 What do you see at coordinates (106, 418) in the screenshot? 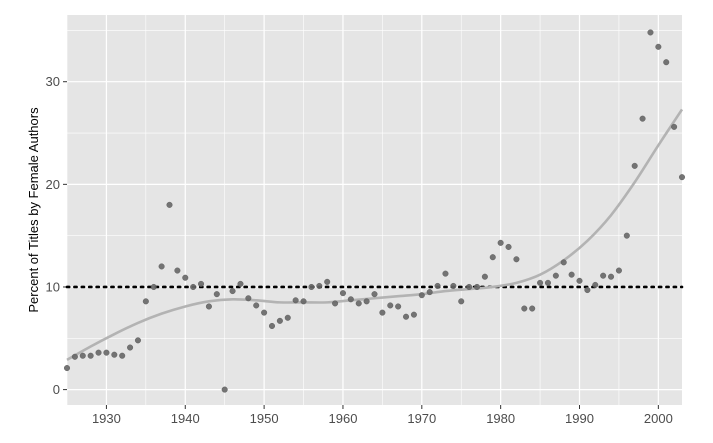
I see `x-tick-label: 1930` at bounding box center [106, 418].